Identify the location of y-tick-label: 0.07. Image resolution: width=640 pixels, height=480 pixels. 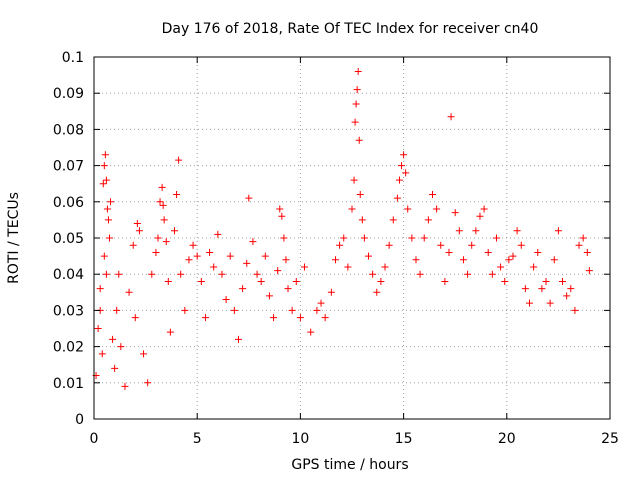
(68, 167).